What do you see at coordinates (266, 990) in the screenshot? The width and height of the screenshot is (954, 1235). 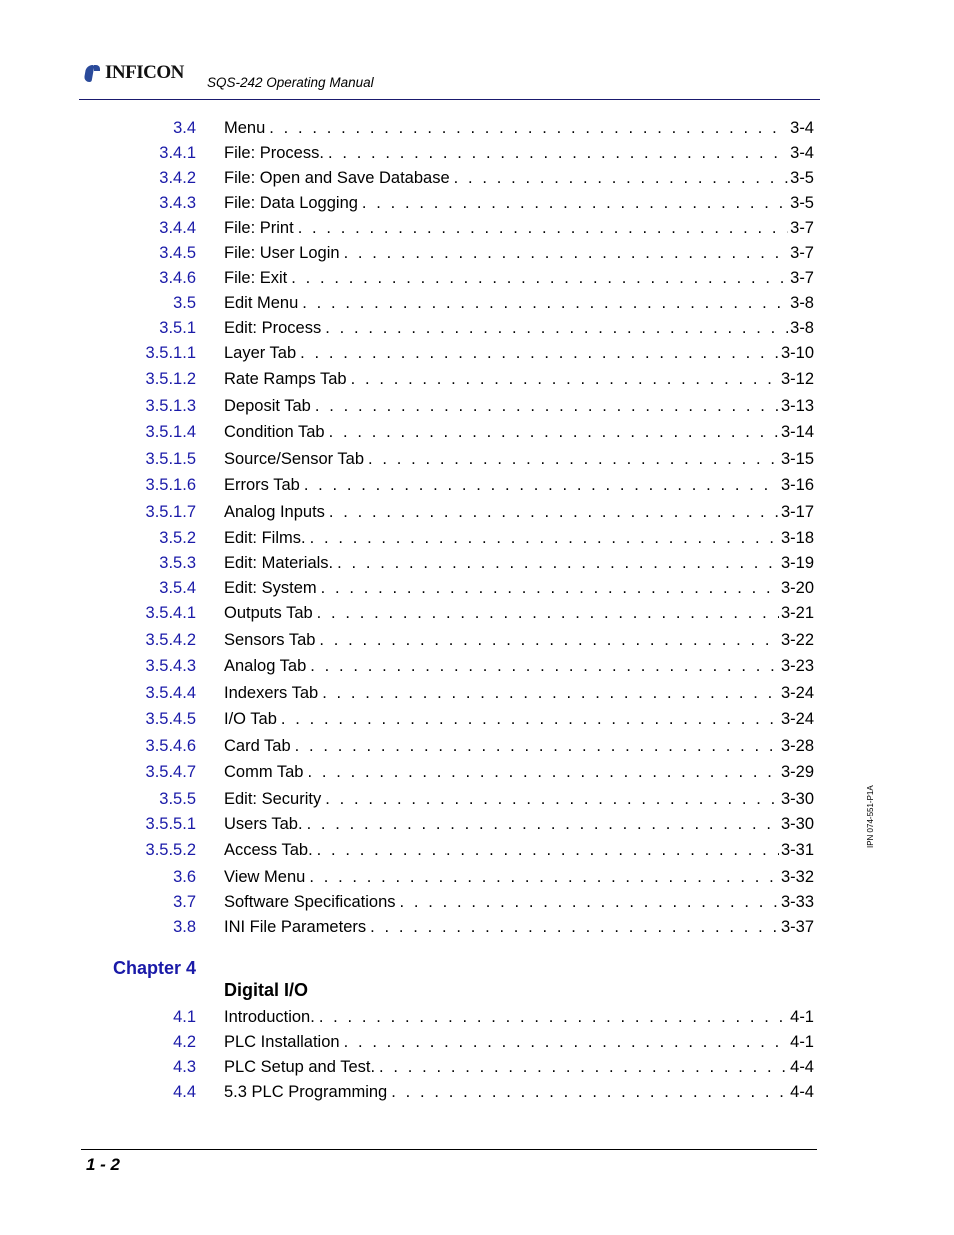 I see `chapter-title: Digital I/O` at bounding box center [266, 990].